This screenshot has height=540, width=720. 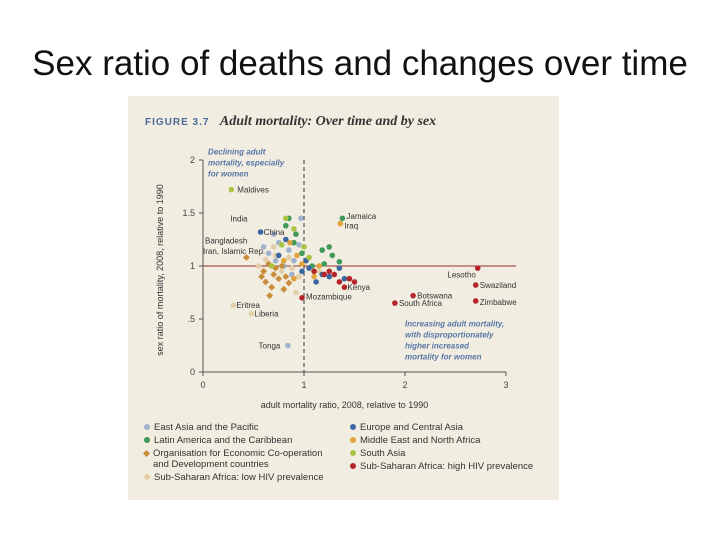 I want to click on figure-number: FIGURE 3.7, so click(x=177, y=122).